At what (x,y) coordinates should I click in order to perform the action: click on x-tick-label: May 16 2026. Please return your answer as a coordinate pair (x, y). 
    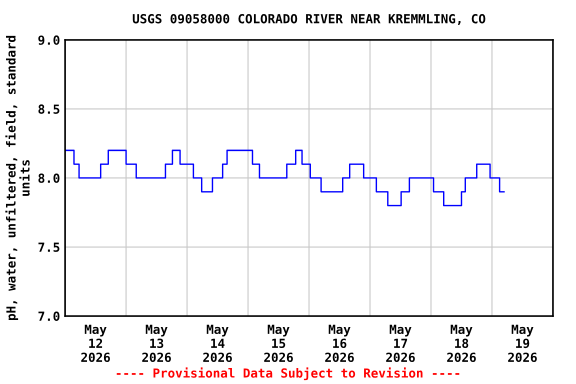
    Looking at the image, I should click on (339, 343).